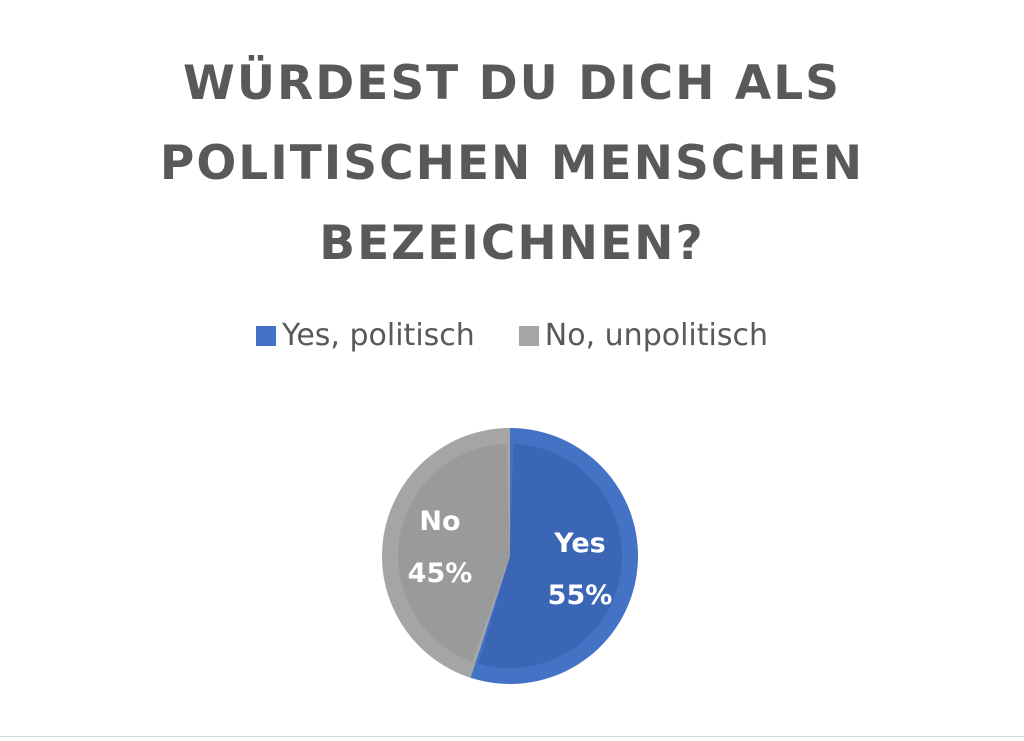 This screenshot has width=1024, height=741. Describe the element at coordinates (528, 335) in the screenshot. I see `legend-swatch-no` at that location.